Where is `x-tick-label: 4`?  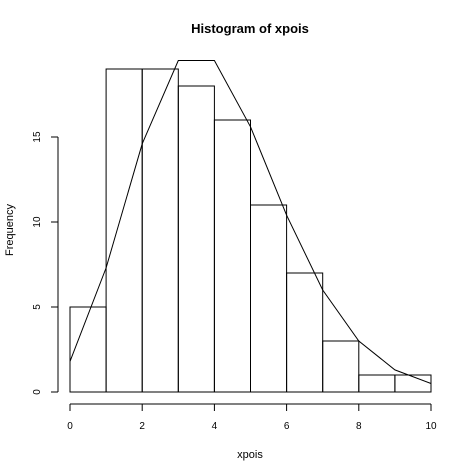
x-tick-label: 4 is located at coordinates (215, 426).